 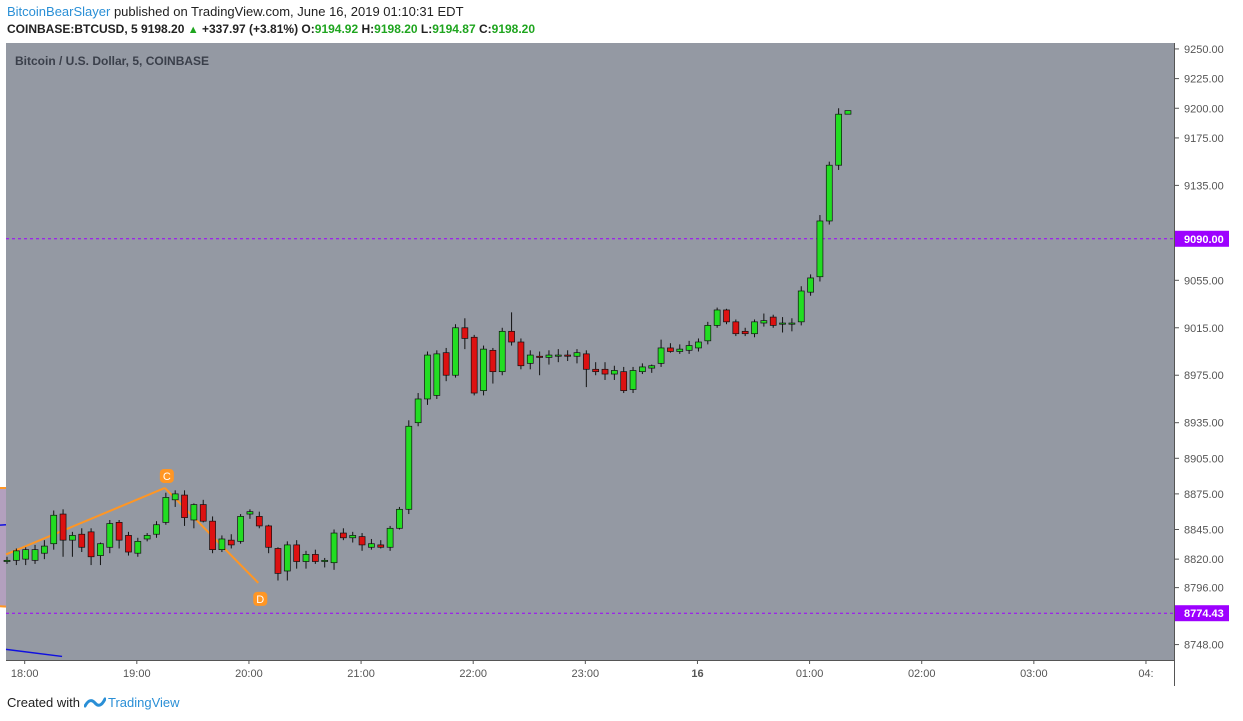 What do you see at coordinates (1204, 50) in the screenshot?
I see `y-tick-label: 9250.00` at bounding box center [1204, 50].